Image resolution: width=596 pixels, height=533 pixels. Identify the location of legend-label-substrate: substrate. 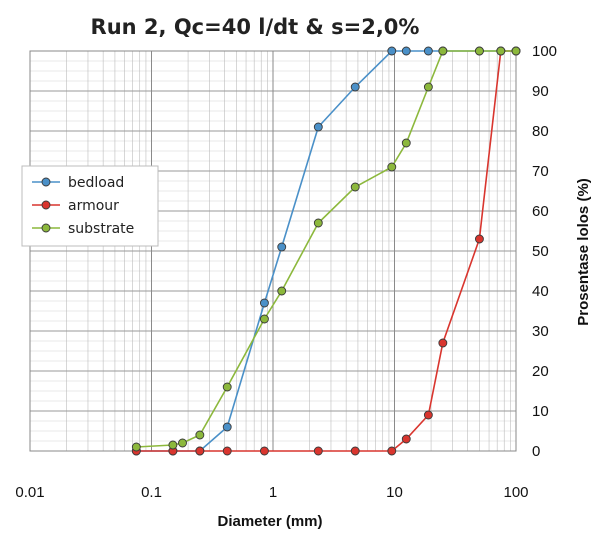
(101, 229).